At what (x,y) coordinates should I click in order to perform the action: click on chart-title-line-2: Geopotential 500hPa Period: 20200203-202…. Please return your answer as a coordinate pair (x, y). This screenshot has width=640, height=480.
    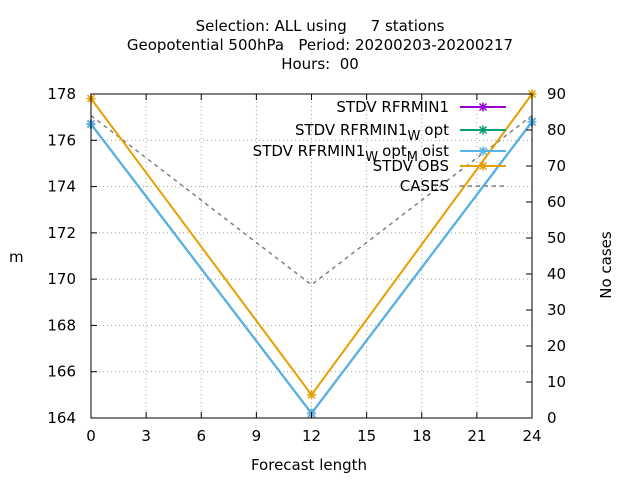
    Looking at the image, I should click on (320, 45).